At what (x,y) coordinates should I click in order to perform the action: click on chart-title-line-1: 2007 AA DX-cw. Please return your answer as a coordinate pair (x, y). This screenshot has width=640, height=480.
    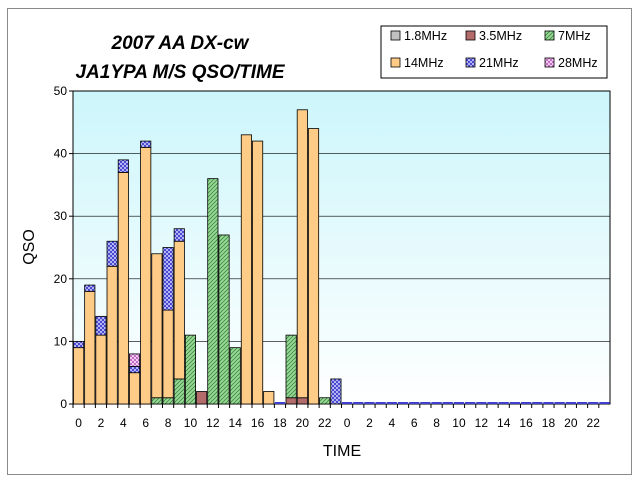
    Looking at the image, I should click on (180, 43).